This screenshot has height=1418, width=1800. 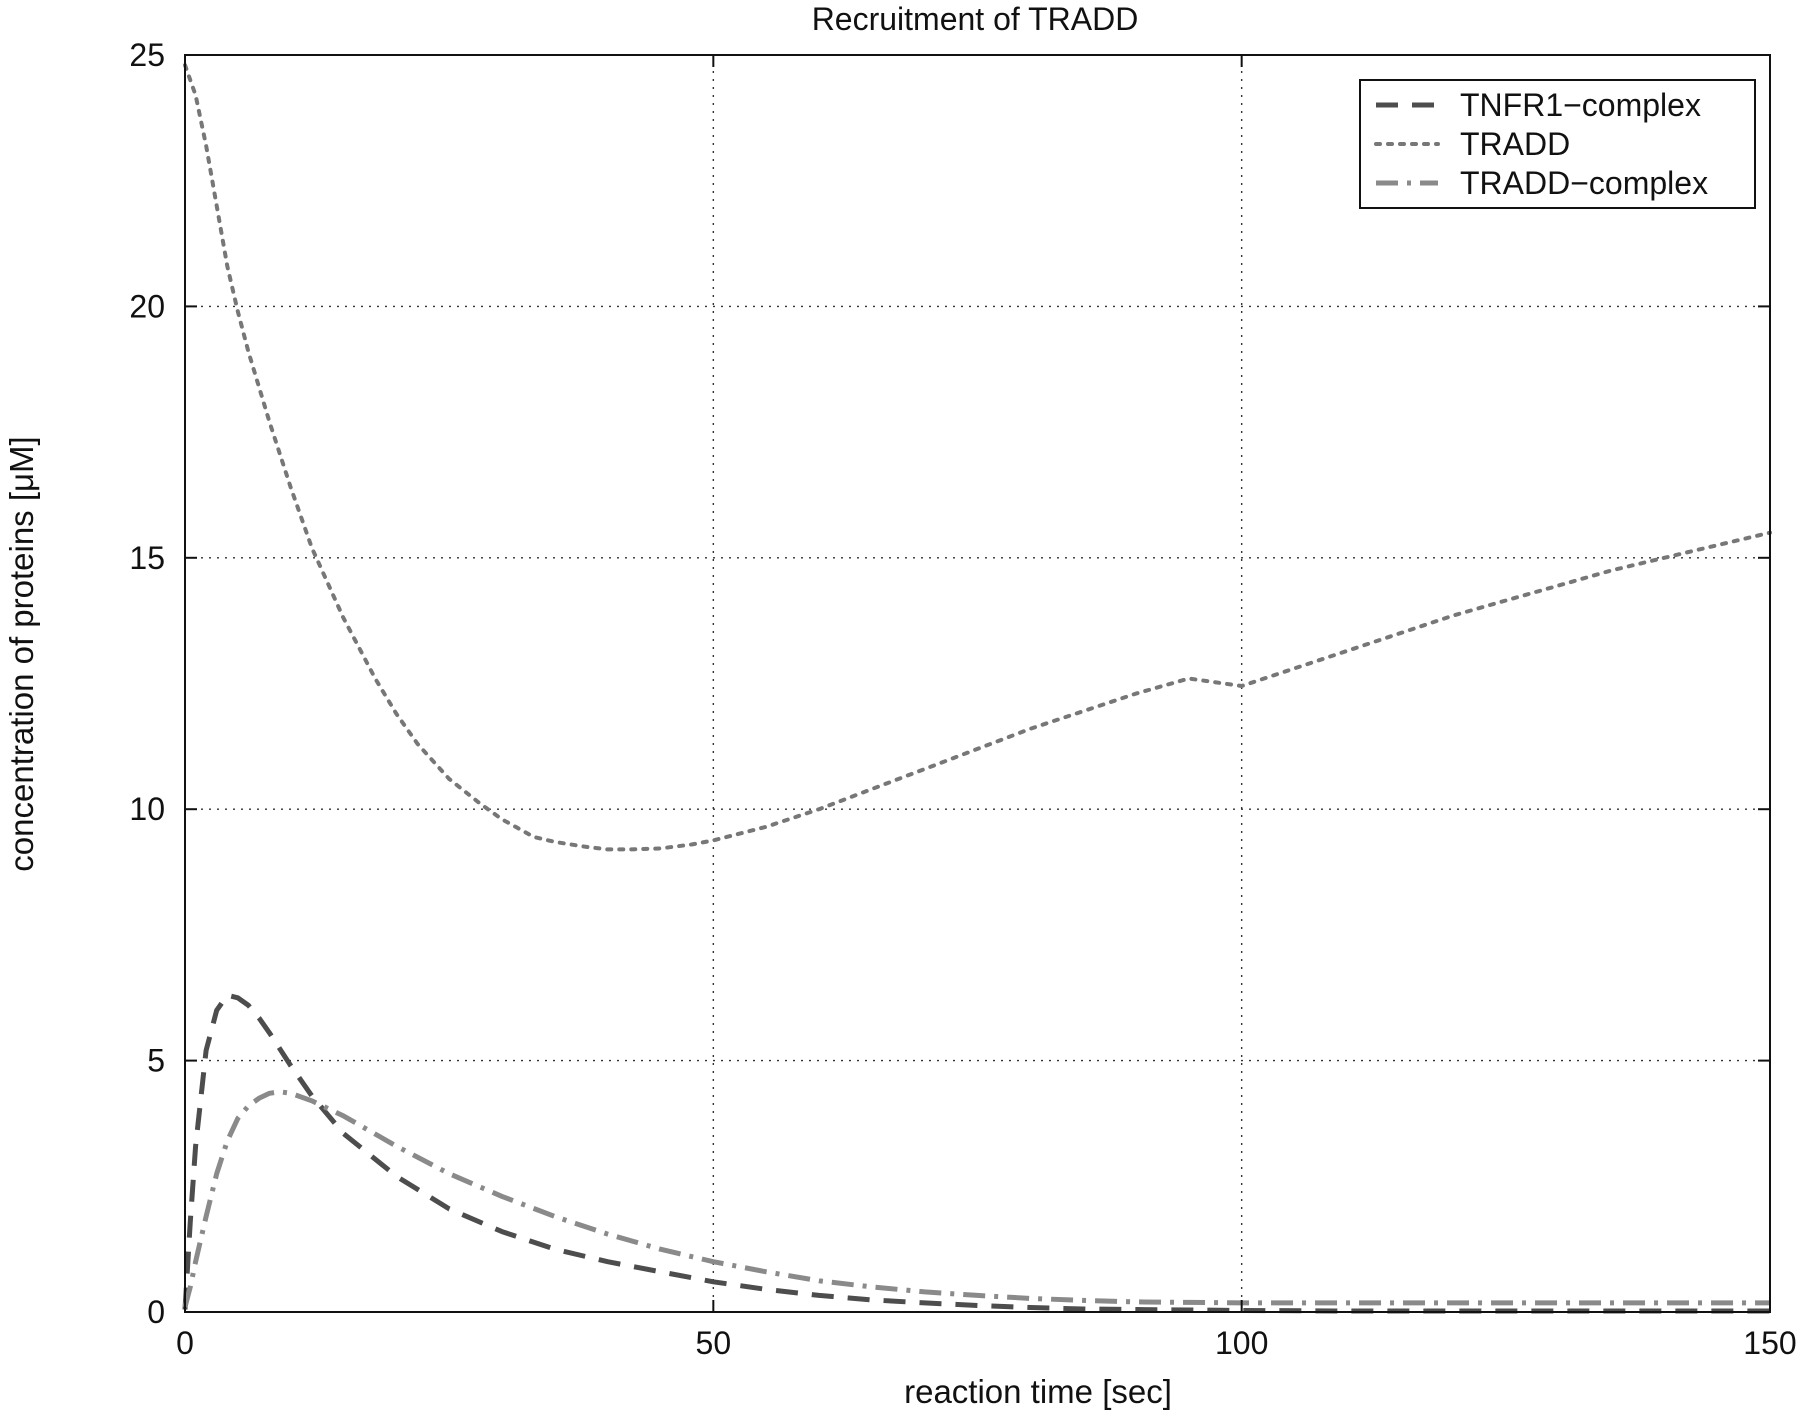 What do you see at coordinates (1515, 144) in the screenshot?
I see `legend-label-1: TRADD` at bounding box center [1515, 144].